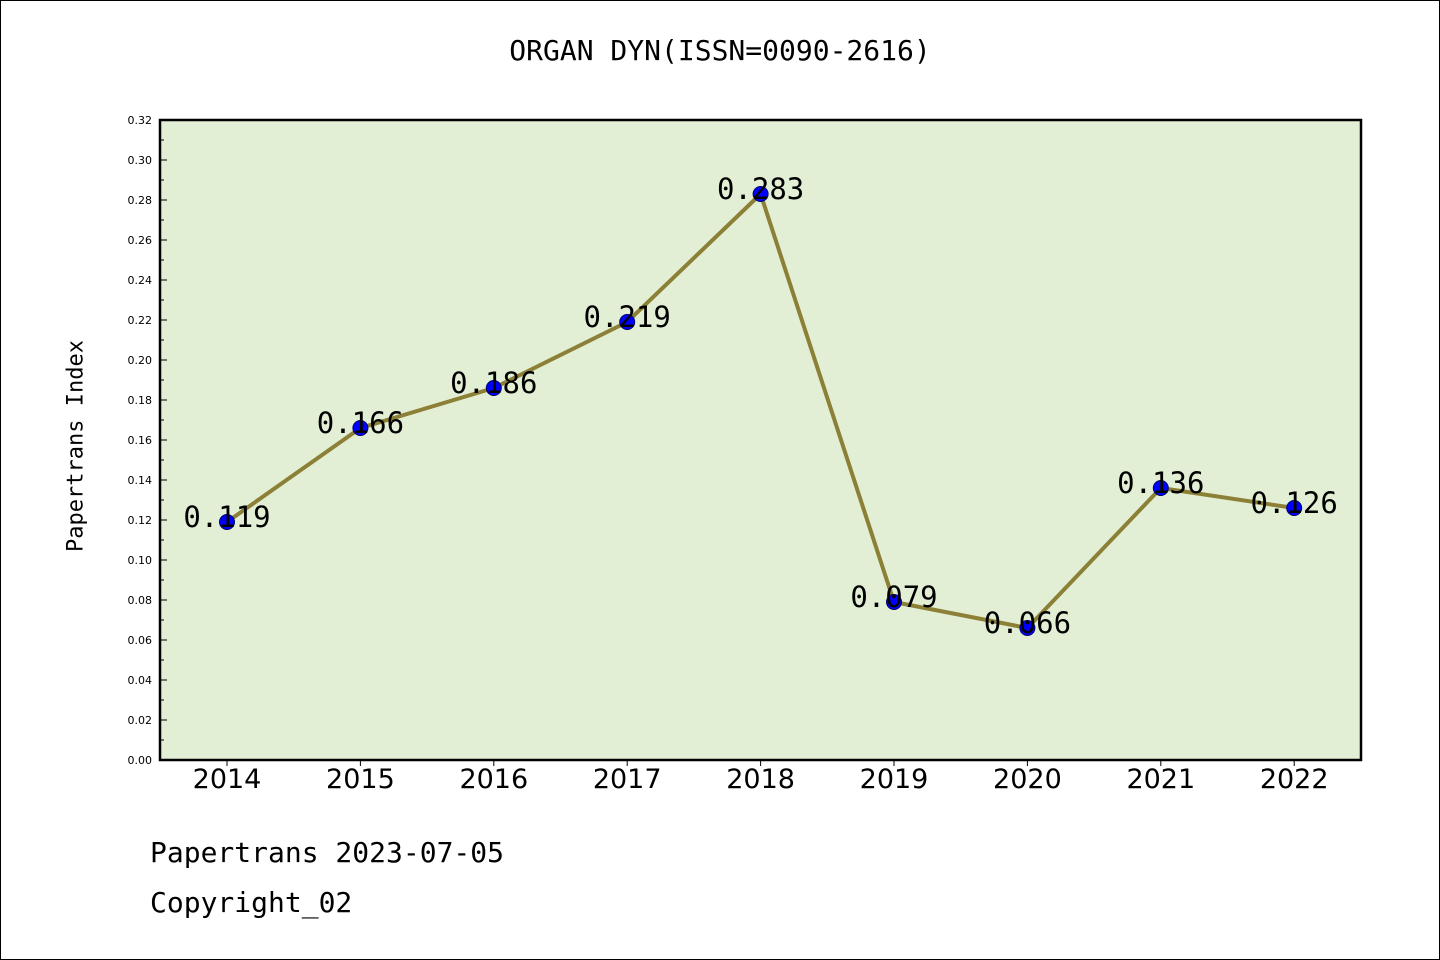 Image resolution: width=1440 pixels, height=960 pixels. I want to click on data-label: 0.136, so click(1160, 483).